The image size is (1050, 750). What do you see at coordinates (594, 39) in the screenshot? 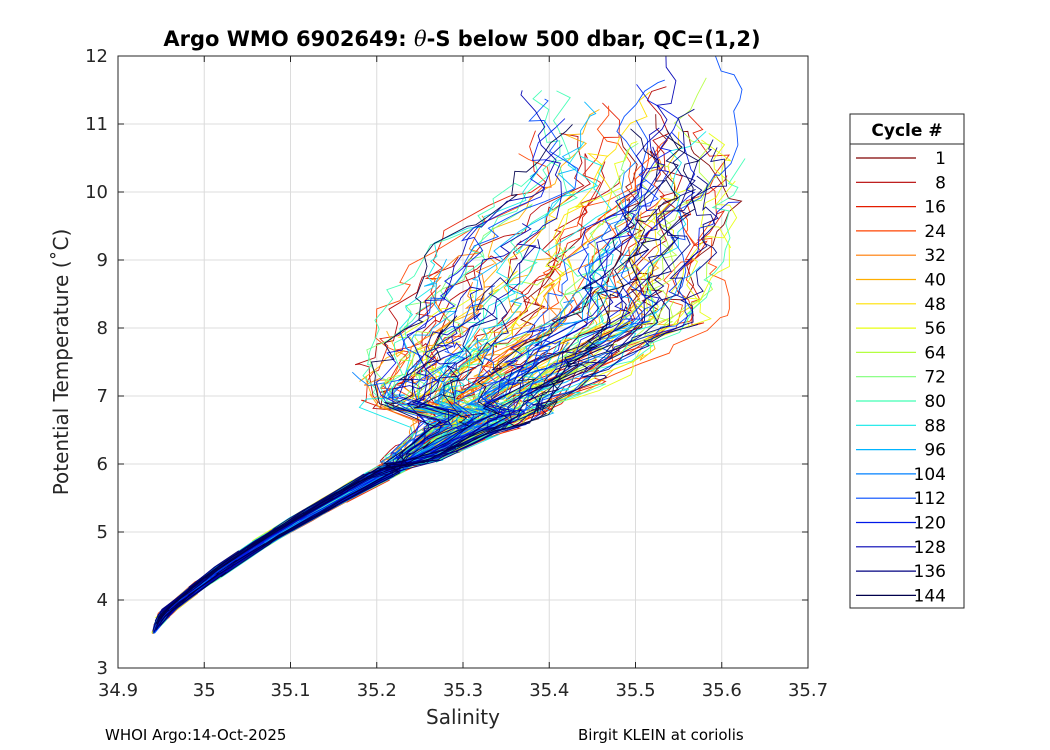
I see `chart-title-suffix: -S below 500 dbar, QC=(1,2)` at bounding box center [594, 39].